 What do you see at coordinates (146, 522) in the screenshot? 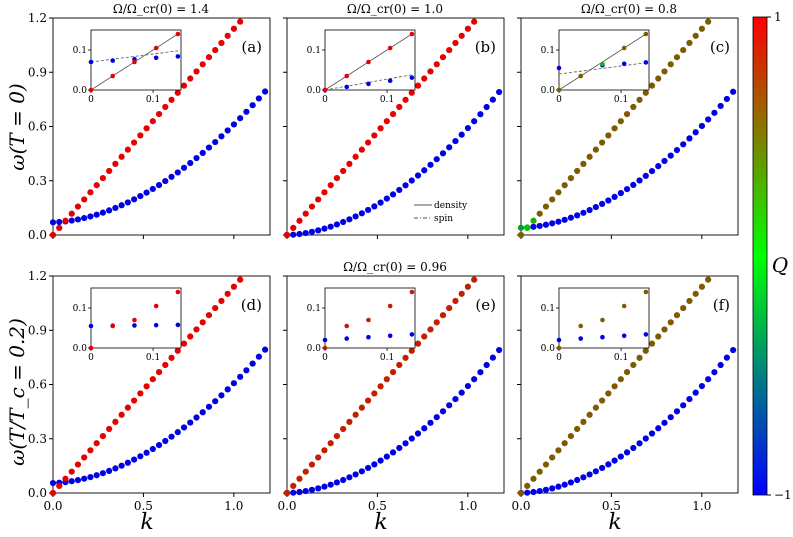
I see `xlabel-left: k` at bounding box center [146, 522].